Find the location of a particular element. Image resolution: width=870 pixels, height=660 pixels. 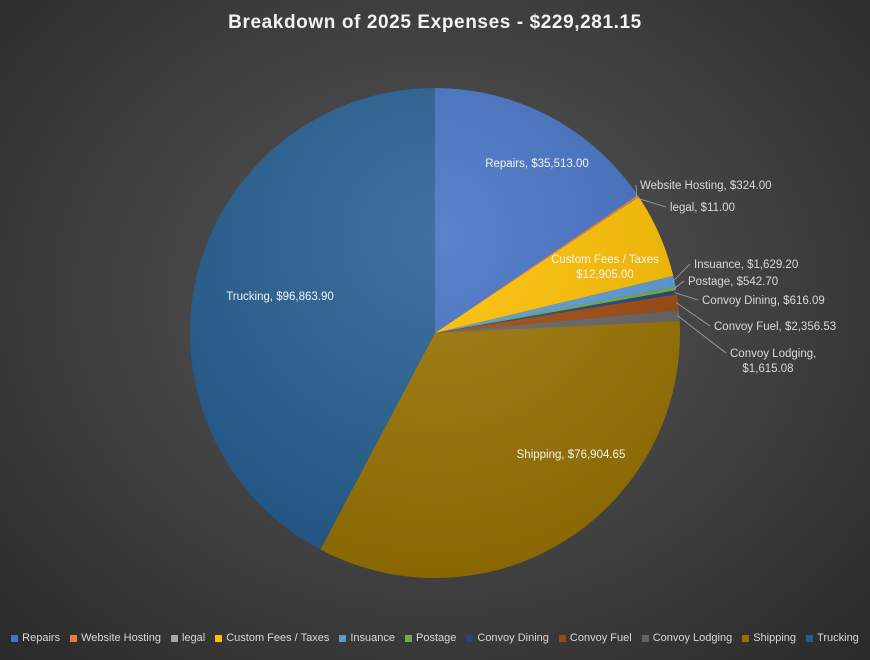

legend-label-insuance: Insuance is located at coordinates (372, 638).